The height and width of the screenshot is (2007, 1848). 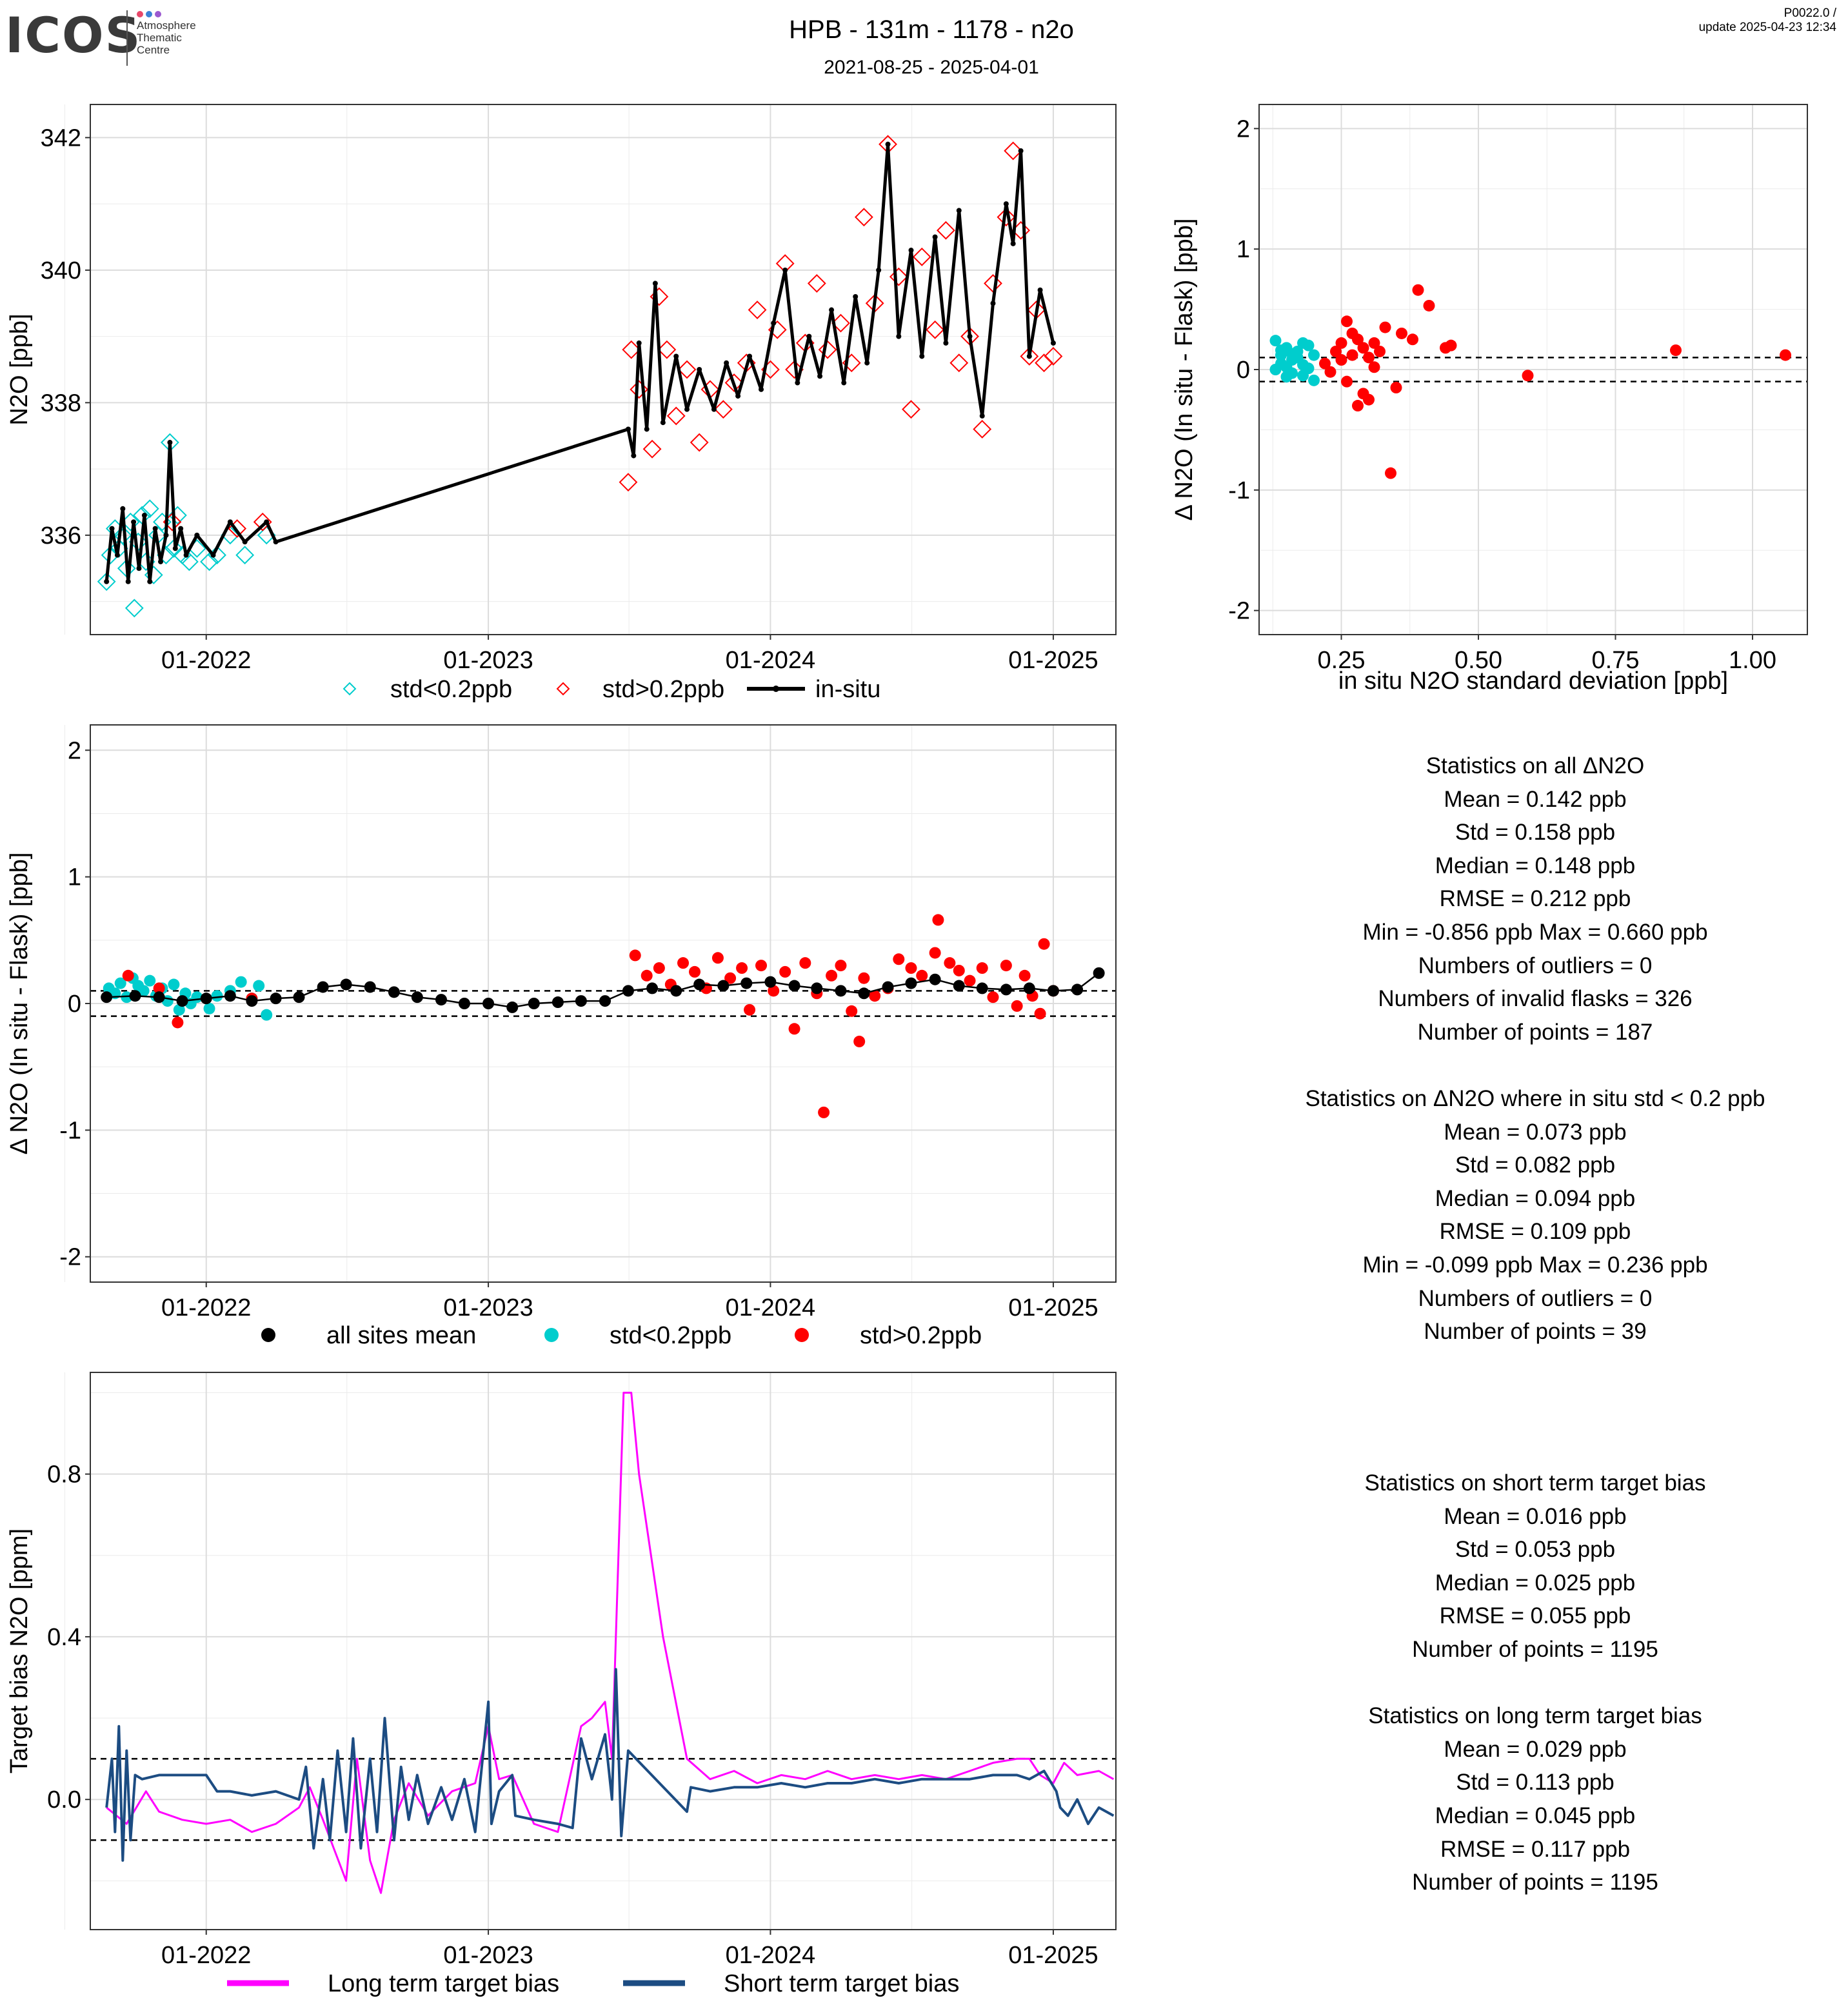 I want to click on y-axis-title: Δ N2O (In situ - Flask) [ppb], so click(x=1184, y=370).